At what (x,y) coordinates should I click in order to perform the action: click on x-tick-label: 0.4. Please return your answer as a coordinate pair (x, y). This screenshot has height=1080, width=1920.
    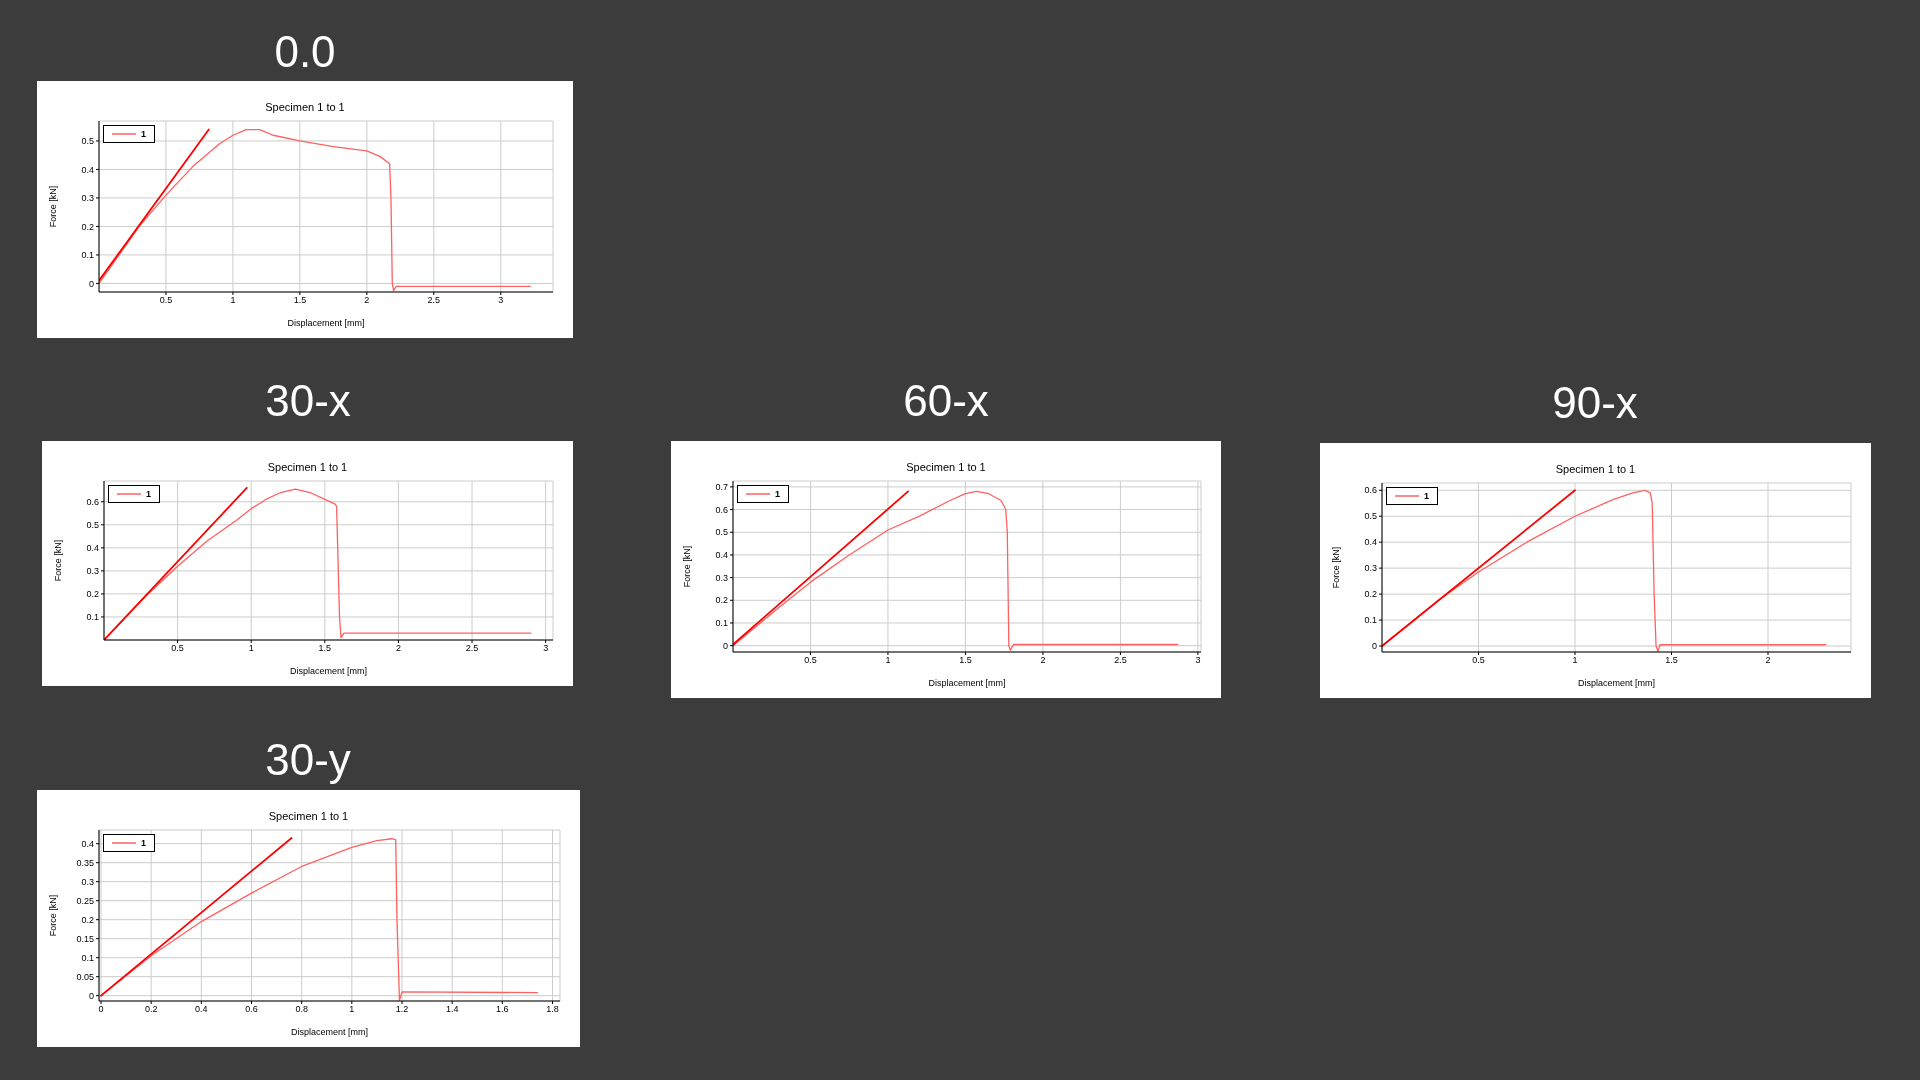
    Looking at the image, I should click on (201, 1009).